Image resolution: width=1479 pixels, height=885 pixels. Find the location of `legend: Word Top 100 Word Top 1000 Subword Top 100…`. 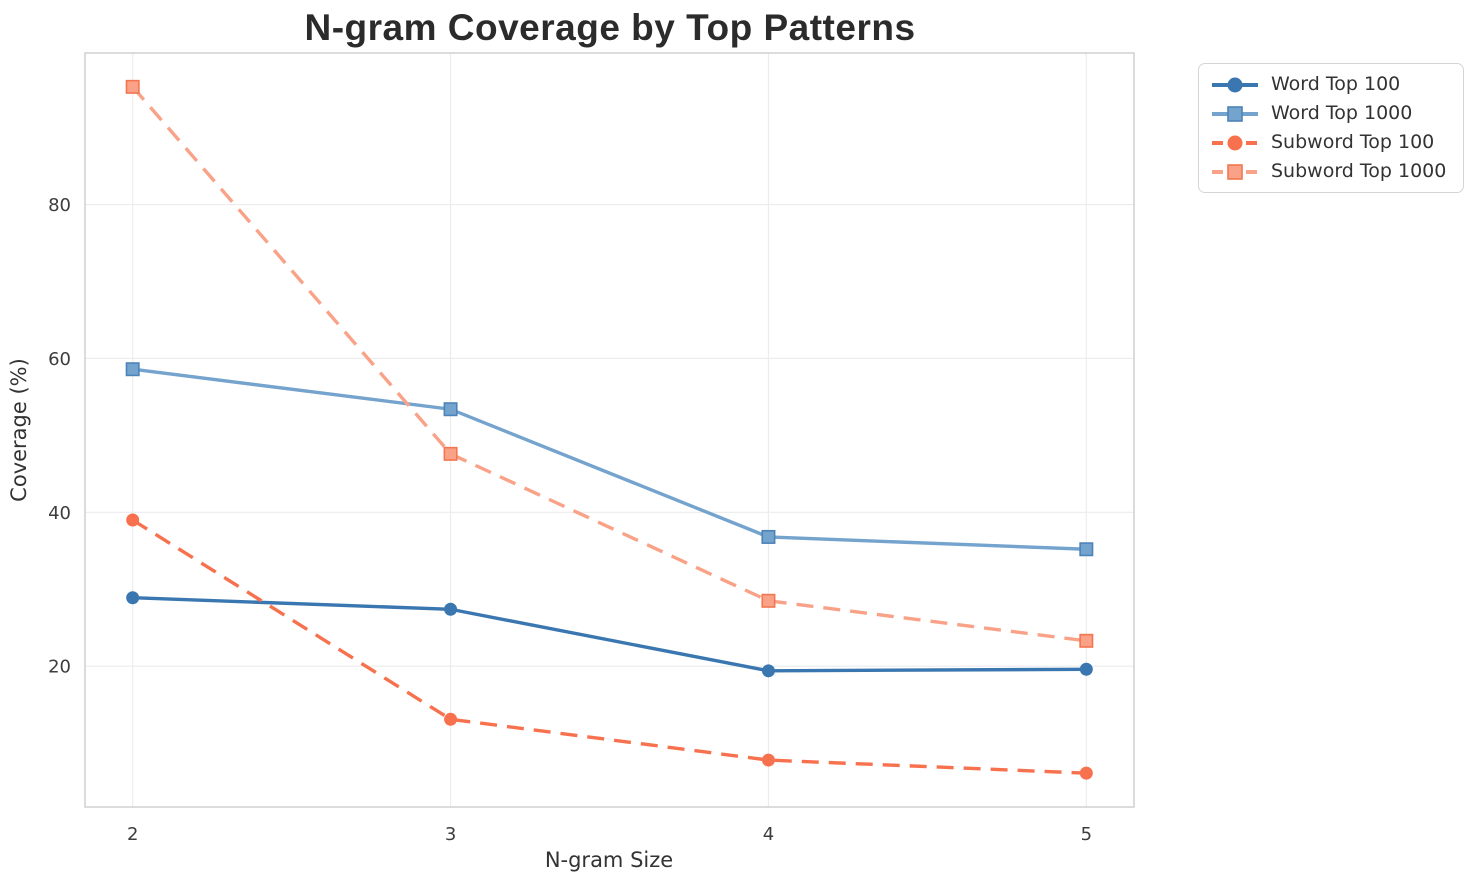

legend: Word Top 100 Word Top 1000 Subword Top 100… is located at coordinates (1331, 128).